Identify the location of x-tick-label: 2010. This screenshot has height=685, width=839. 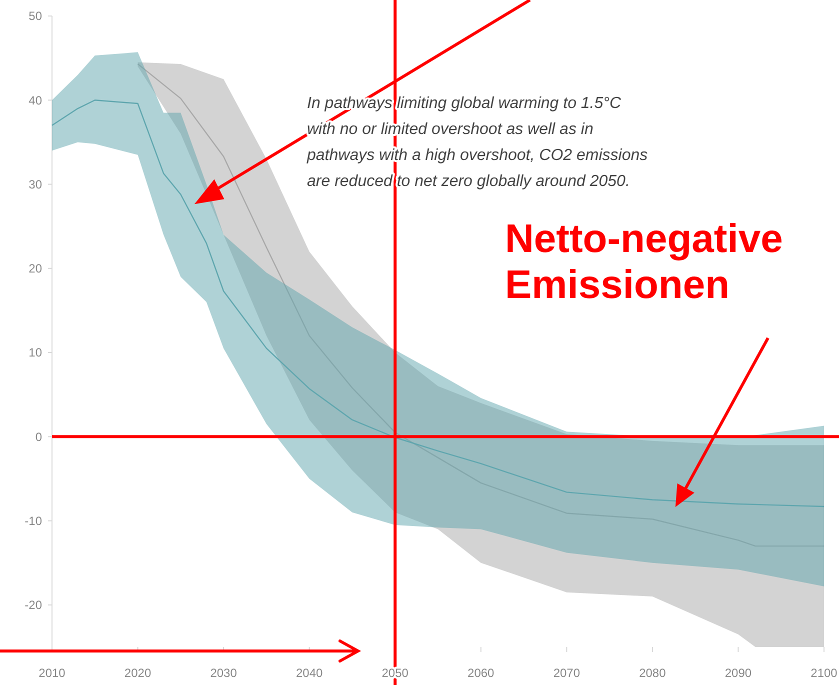
(52, 673).